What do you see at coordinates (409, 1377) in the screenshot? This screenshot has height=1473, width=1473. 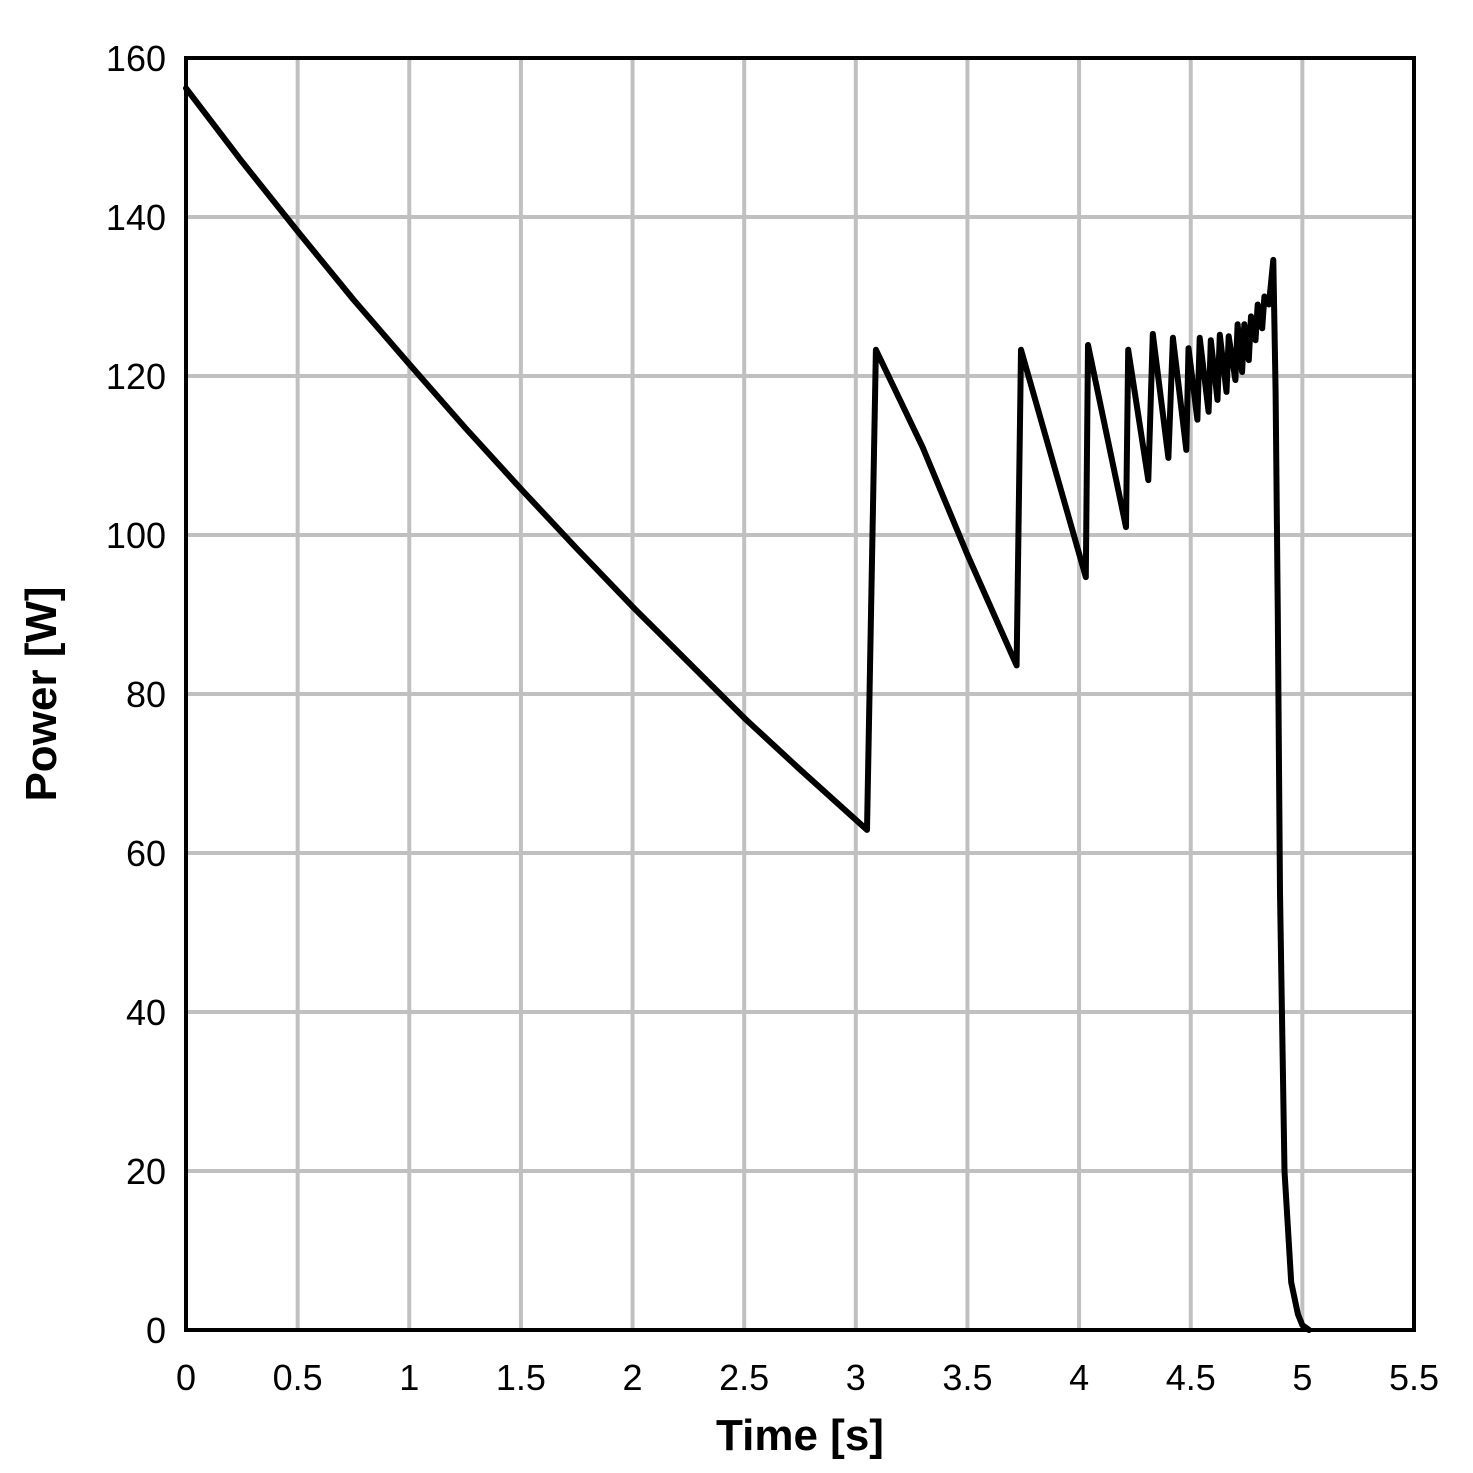 I see `x-tick-label: 1` at bounding box center [409, 1377].